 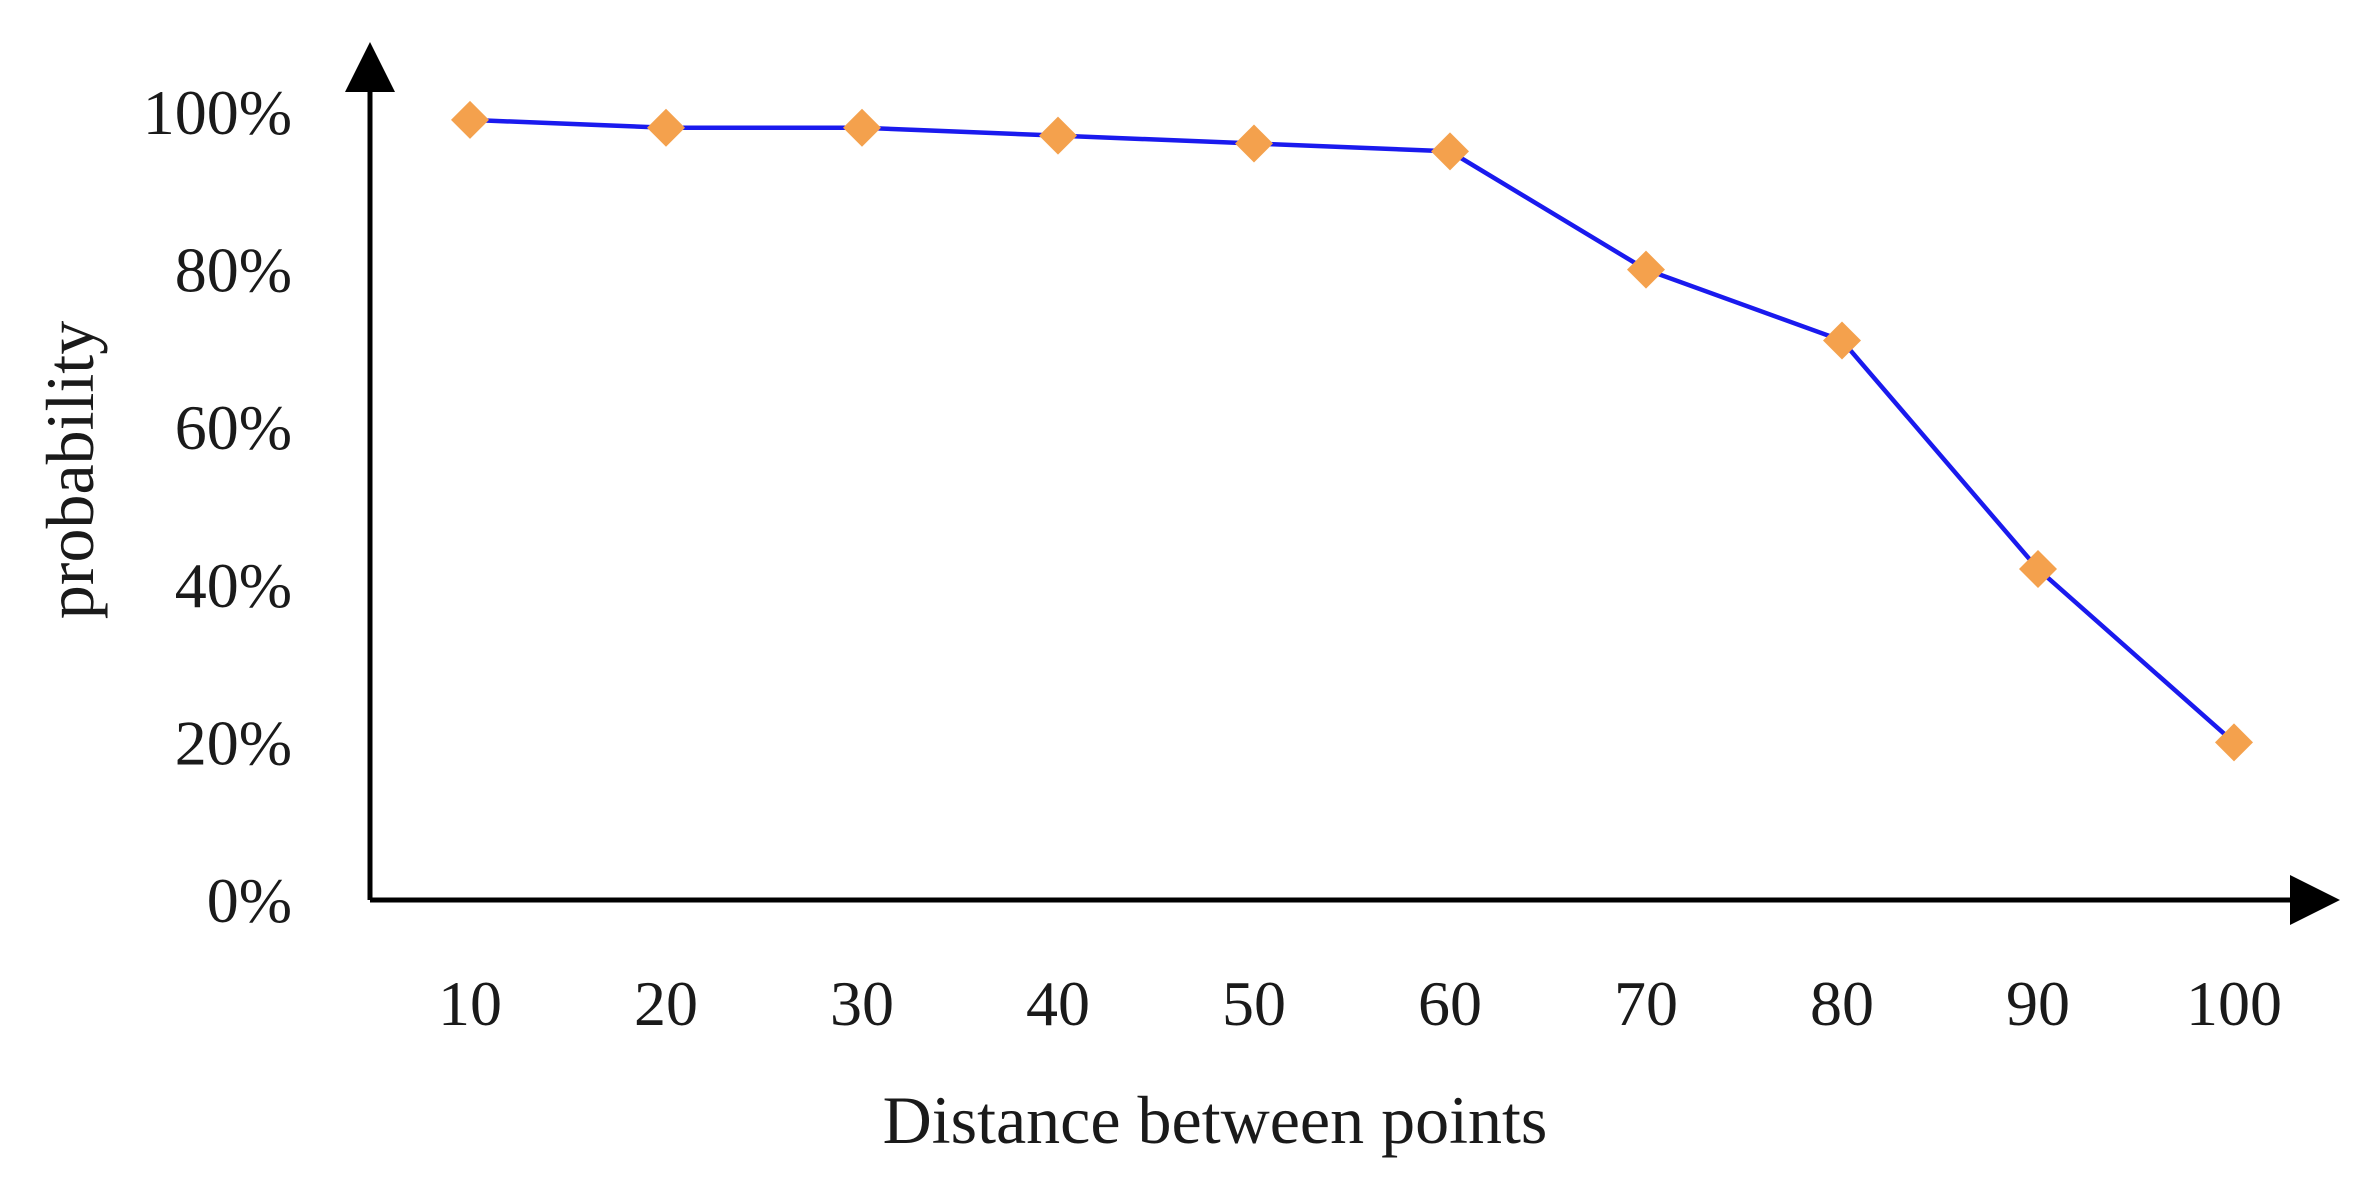 What do you see at coordinates (70, 470) in the screenshot?
I see `y-axis-title: probability` at bounding box center [70, 470].